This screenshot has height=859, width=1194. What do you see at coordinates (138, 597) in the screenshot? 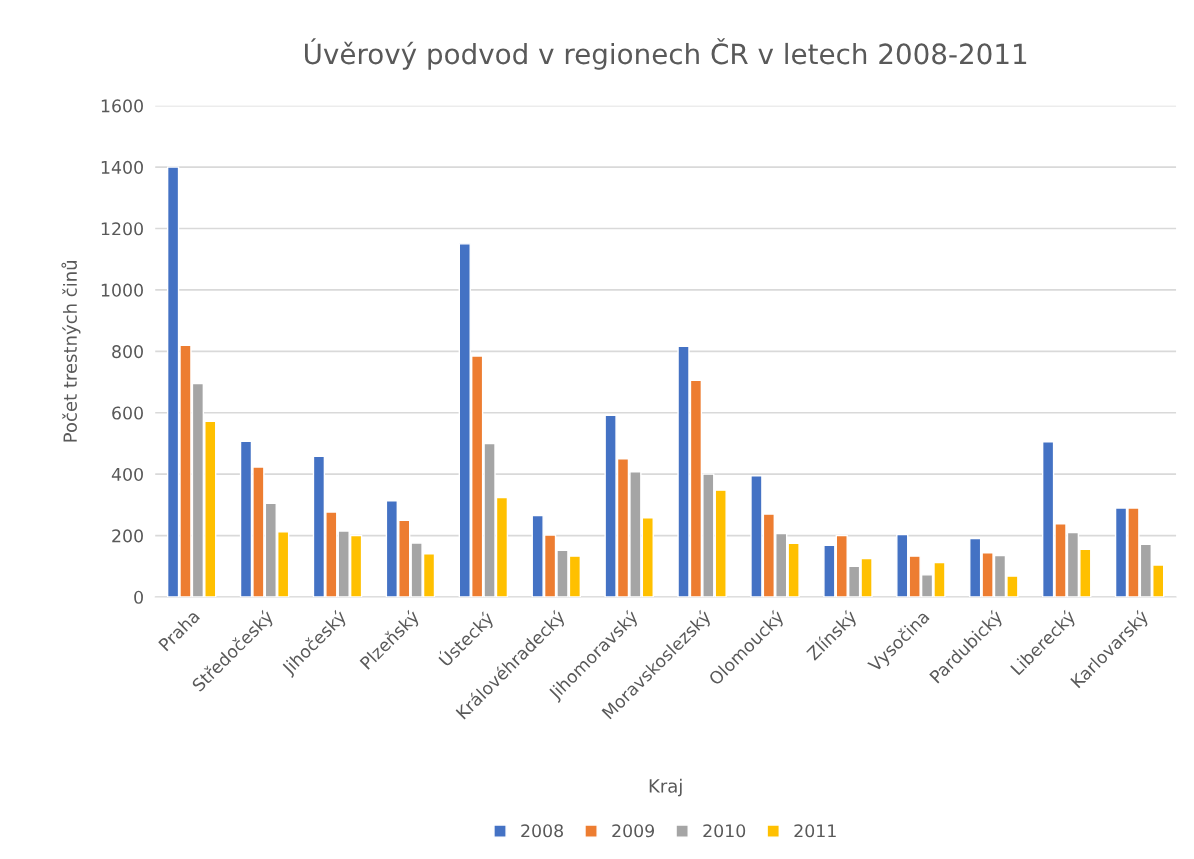
I see `y-tick-label: 0` at bounding box center [138, 597].